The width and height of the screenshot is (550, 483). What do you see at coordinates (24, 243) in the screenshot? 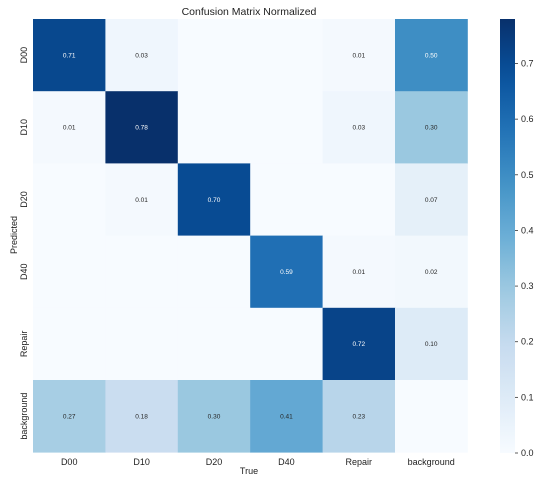
I see `y-axis-ticks: D00 D10 D20 D40 Repair background` at bounding box center [24, 243].